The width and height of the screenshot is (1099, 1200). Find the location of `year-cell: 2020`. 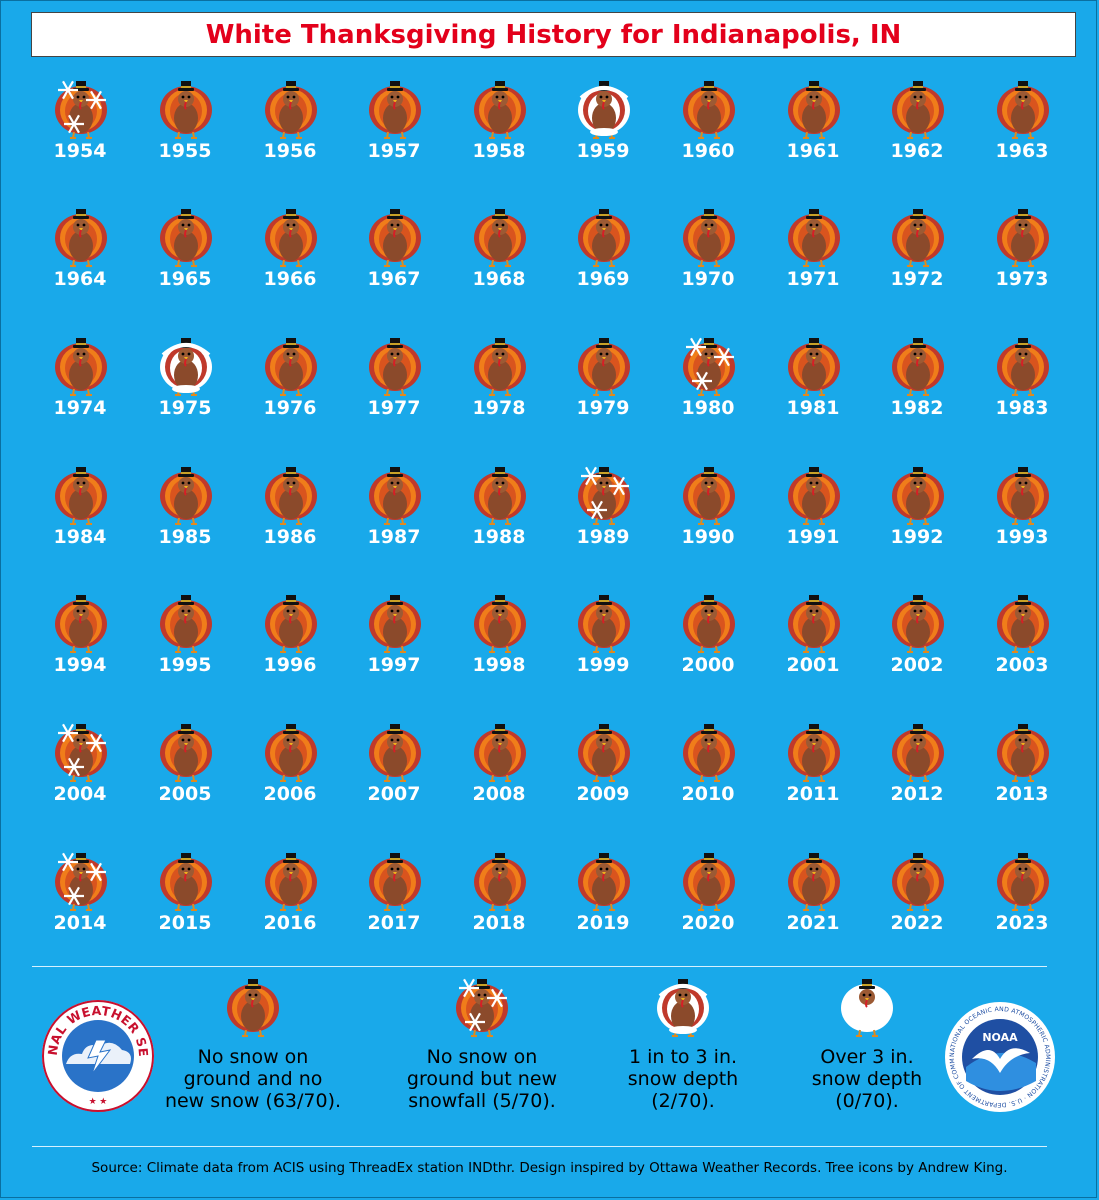

year-cell: 2020 is located at coordinates (708, 907).